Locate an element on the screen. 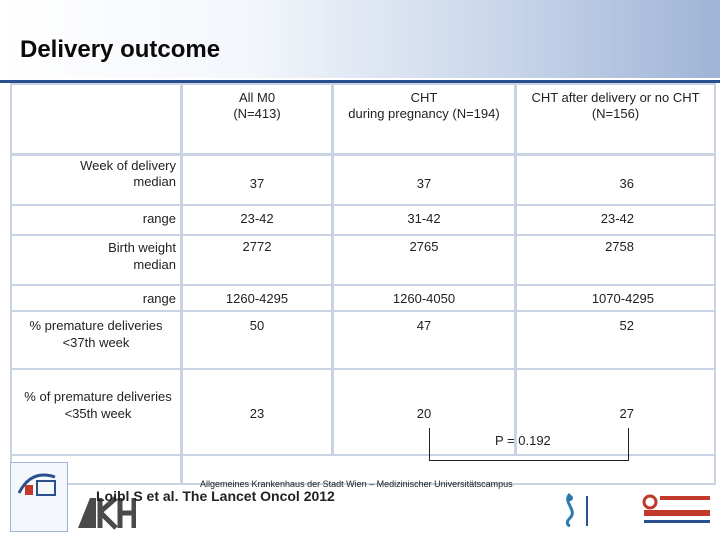 The width and height of the screenshot is (720, 540). table-cell: 36 is located at coordinates (615, 180).